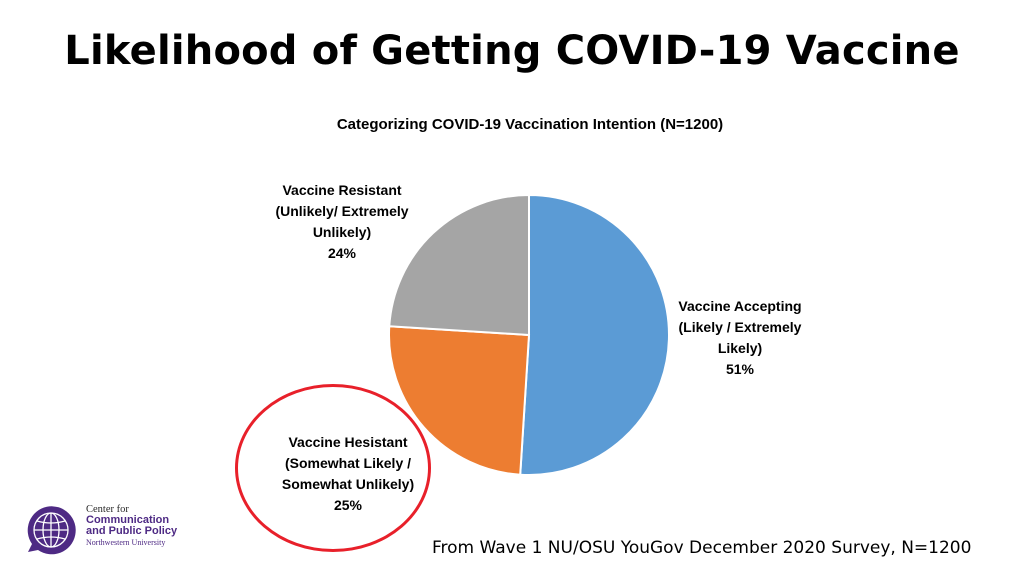  What do you see at coordinates (459, 400) in the screenshot?
I see `pie-slice-vaccine-hesistant` at bounding box center [459, 400].